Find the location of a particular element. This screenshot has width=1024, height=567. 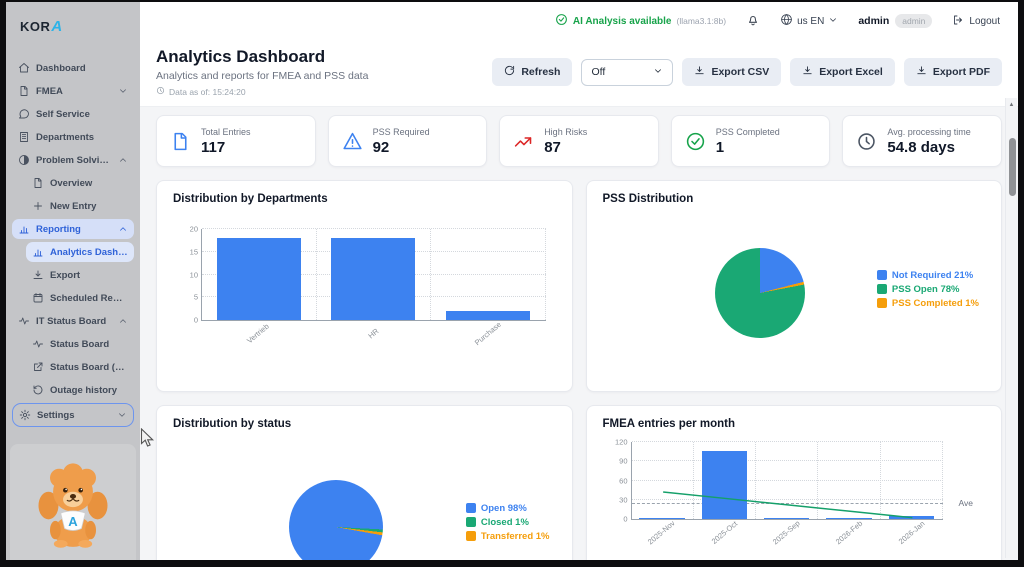

sidebar-item-departments: Departments is located at coordinates (73, 137).